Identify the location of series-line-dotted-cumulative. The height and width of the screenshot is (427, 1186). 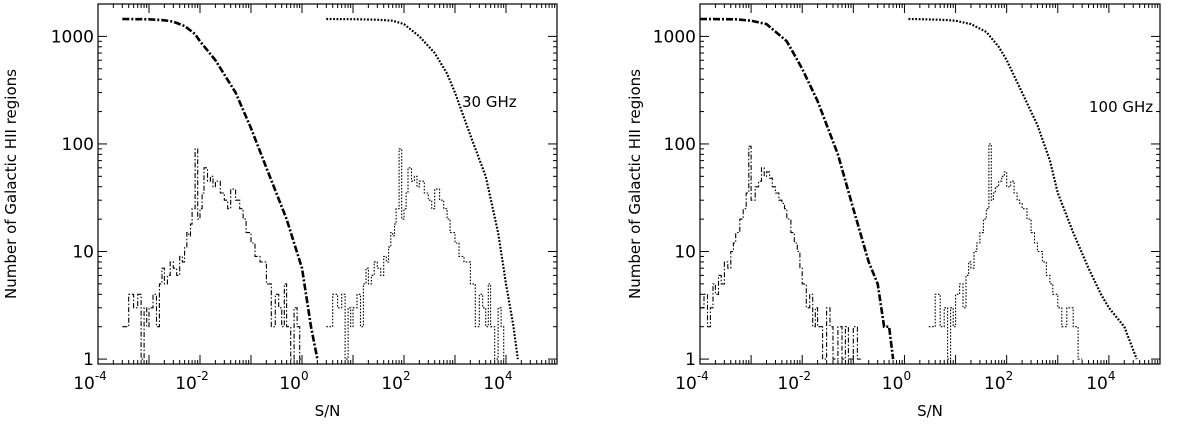
(422, 188).